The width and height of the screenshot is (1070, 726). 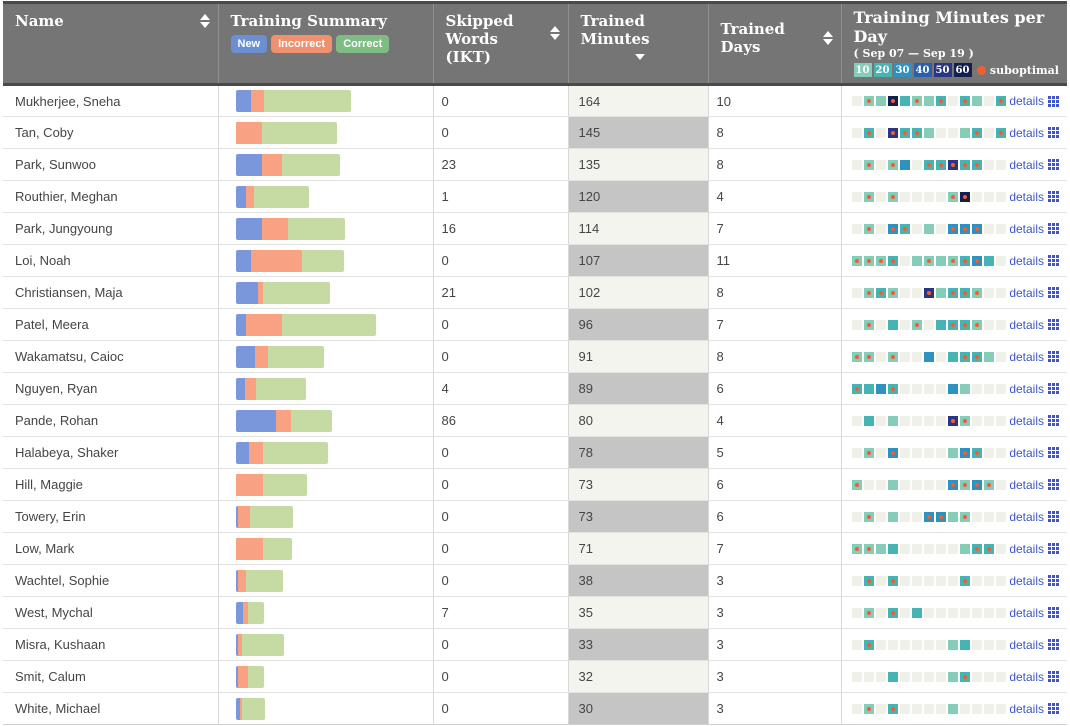 I want to click on sort-icon-skipped-words, so click(x=554, y=33).